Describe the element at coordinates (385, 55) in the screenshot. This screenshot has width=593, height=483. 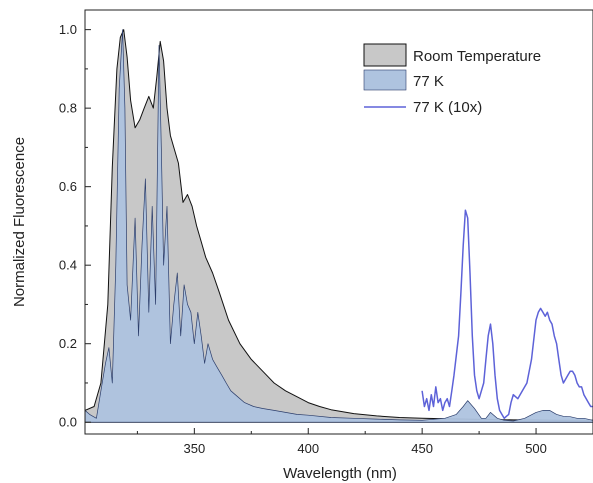
I see `legend-swatch-room-temperature` at that location.